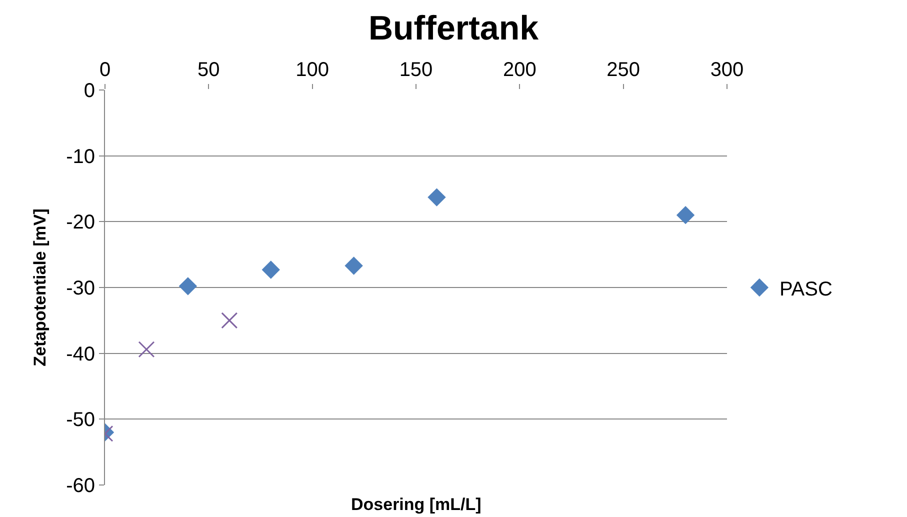 This screenshot has width=907, height=517. Describe the element at coordinates (89, 91) in the screenshot. I see `y-tick-label: 0` at that location.